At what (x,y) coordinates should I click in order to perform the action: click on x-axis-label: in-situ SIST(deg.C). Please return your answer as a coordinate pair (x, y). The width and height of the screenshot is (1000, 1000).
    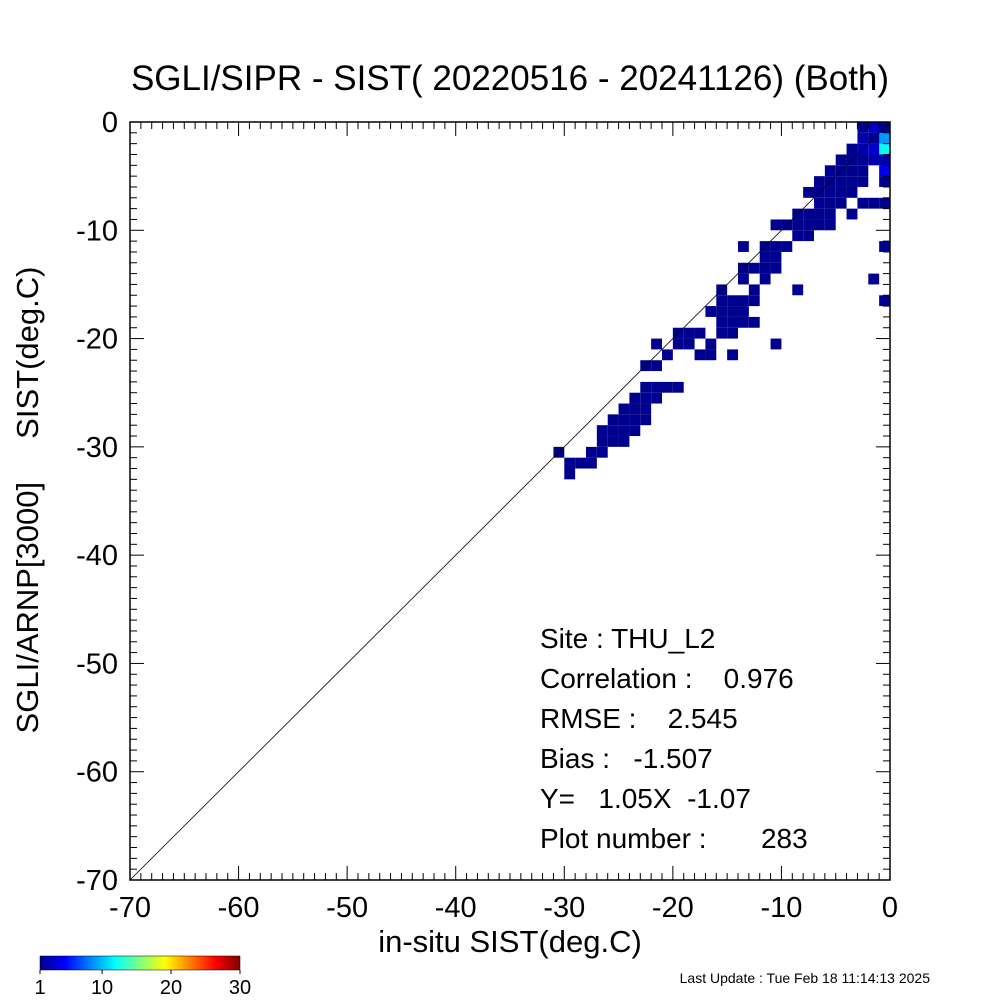
    Looking at the image, I should click on (510, 941).